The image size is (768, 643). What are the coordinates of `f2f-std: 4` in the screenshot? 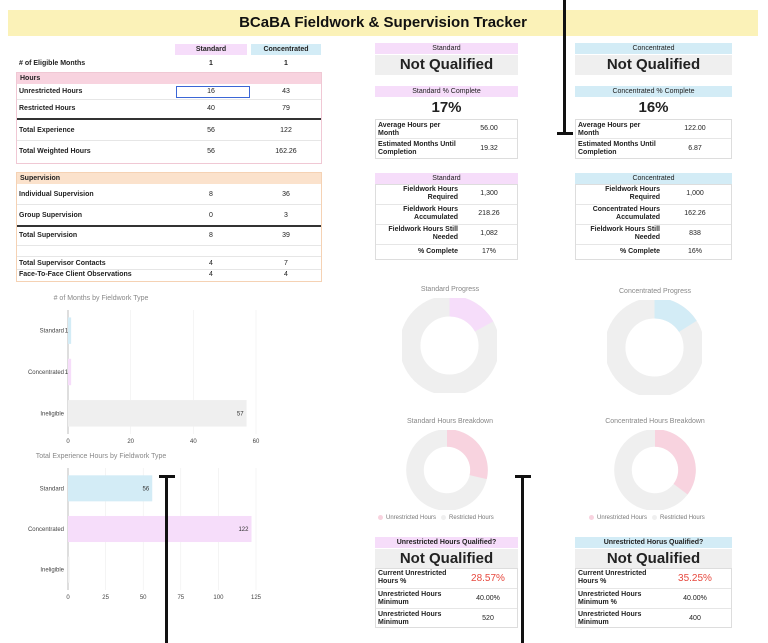 It's located at (211, 274).